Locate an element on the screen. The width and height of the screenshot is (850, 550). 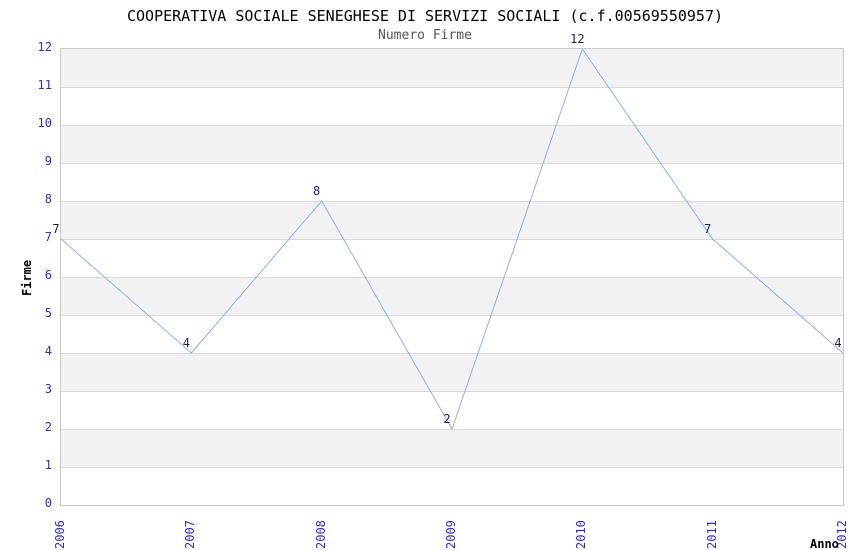
x-axis-label: Anno is located at coordinates (824, 543).